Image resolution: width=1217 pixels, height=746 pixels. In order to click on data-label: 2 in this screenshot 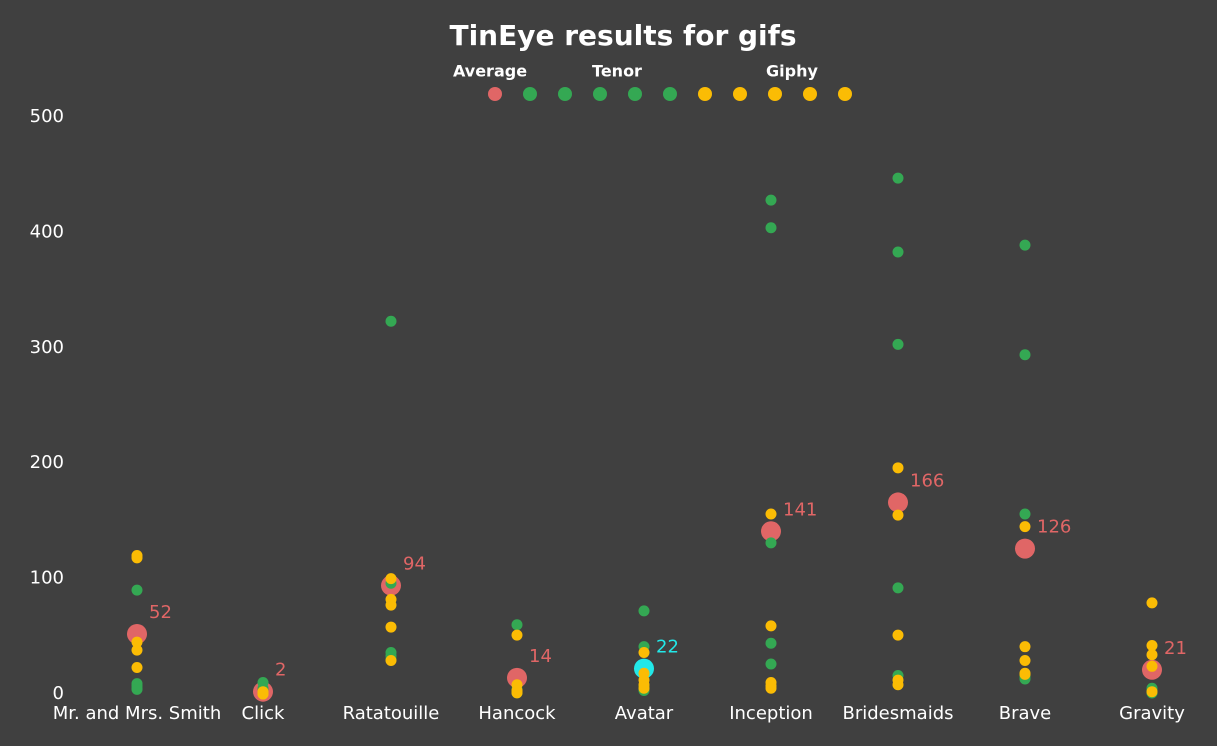, I will do `click(280, 670)`.